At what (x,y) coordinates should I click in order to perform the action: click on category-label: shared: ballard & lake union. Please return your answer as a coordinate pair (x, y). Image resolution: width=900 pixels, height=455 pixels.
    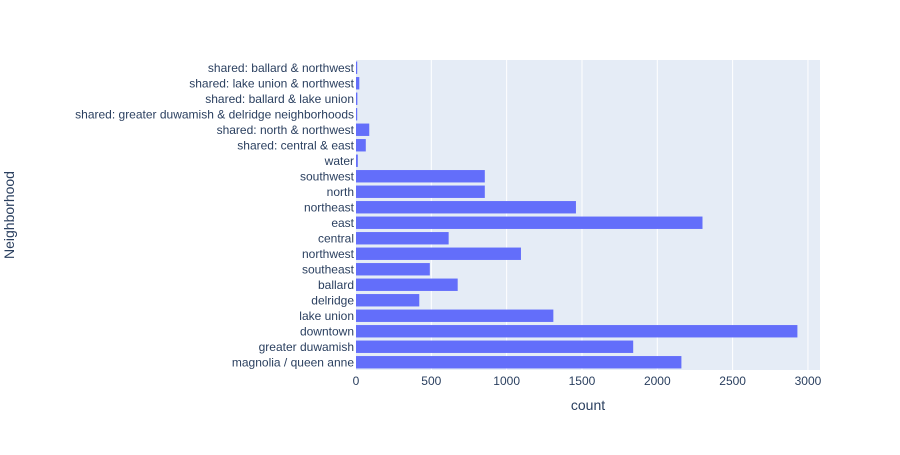
    Looking at the image, I should click on (279, 99).